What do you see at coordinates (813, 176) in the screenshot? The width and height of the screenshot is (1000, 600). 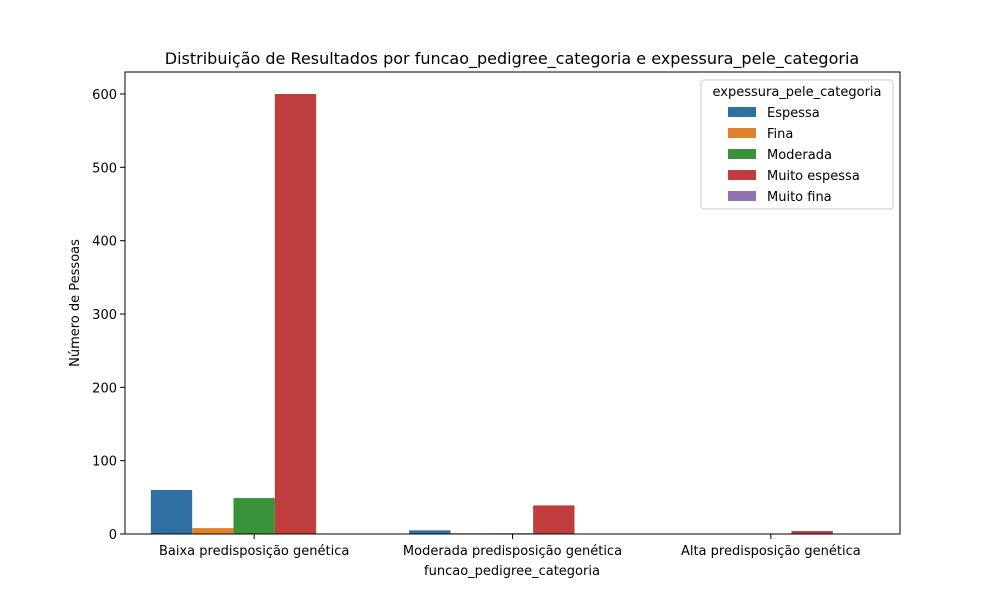 I see `legend-label: Muito espessa` at bounding box center [813, 176].